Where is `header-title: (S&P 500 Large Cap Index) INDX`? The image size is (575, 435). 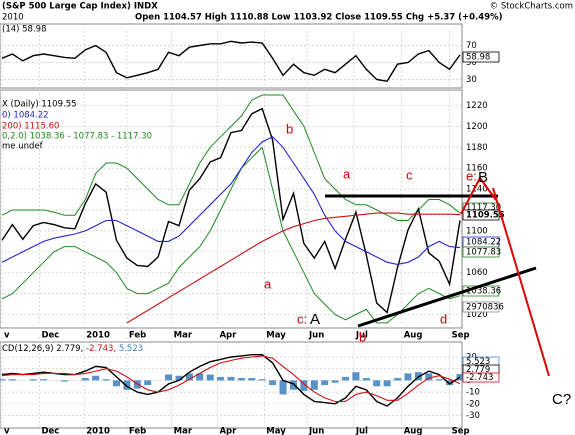
header-title: (S&P 500 Large Cap Index) INDX is located at coordinates (80, 7).